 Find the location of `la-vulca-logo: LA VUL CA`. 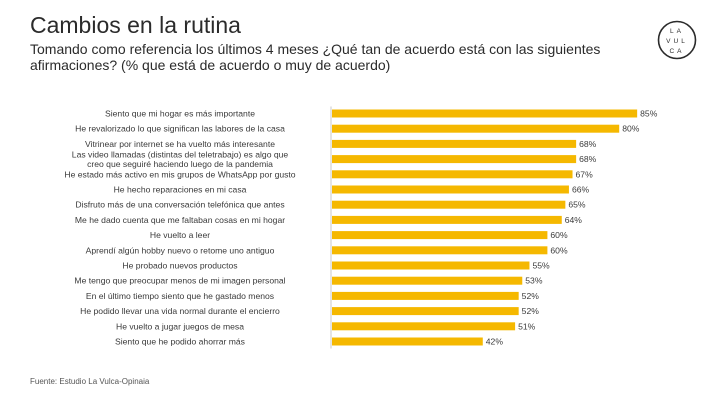

la-vulca-logo: LA VUL CA is located at coordinates (677, 40).